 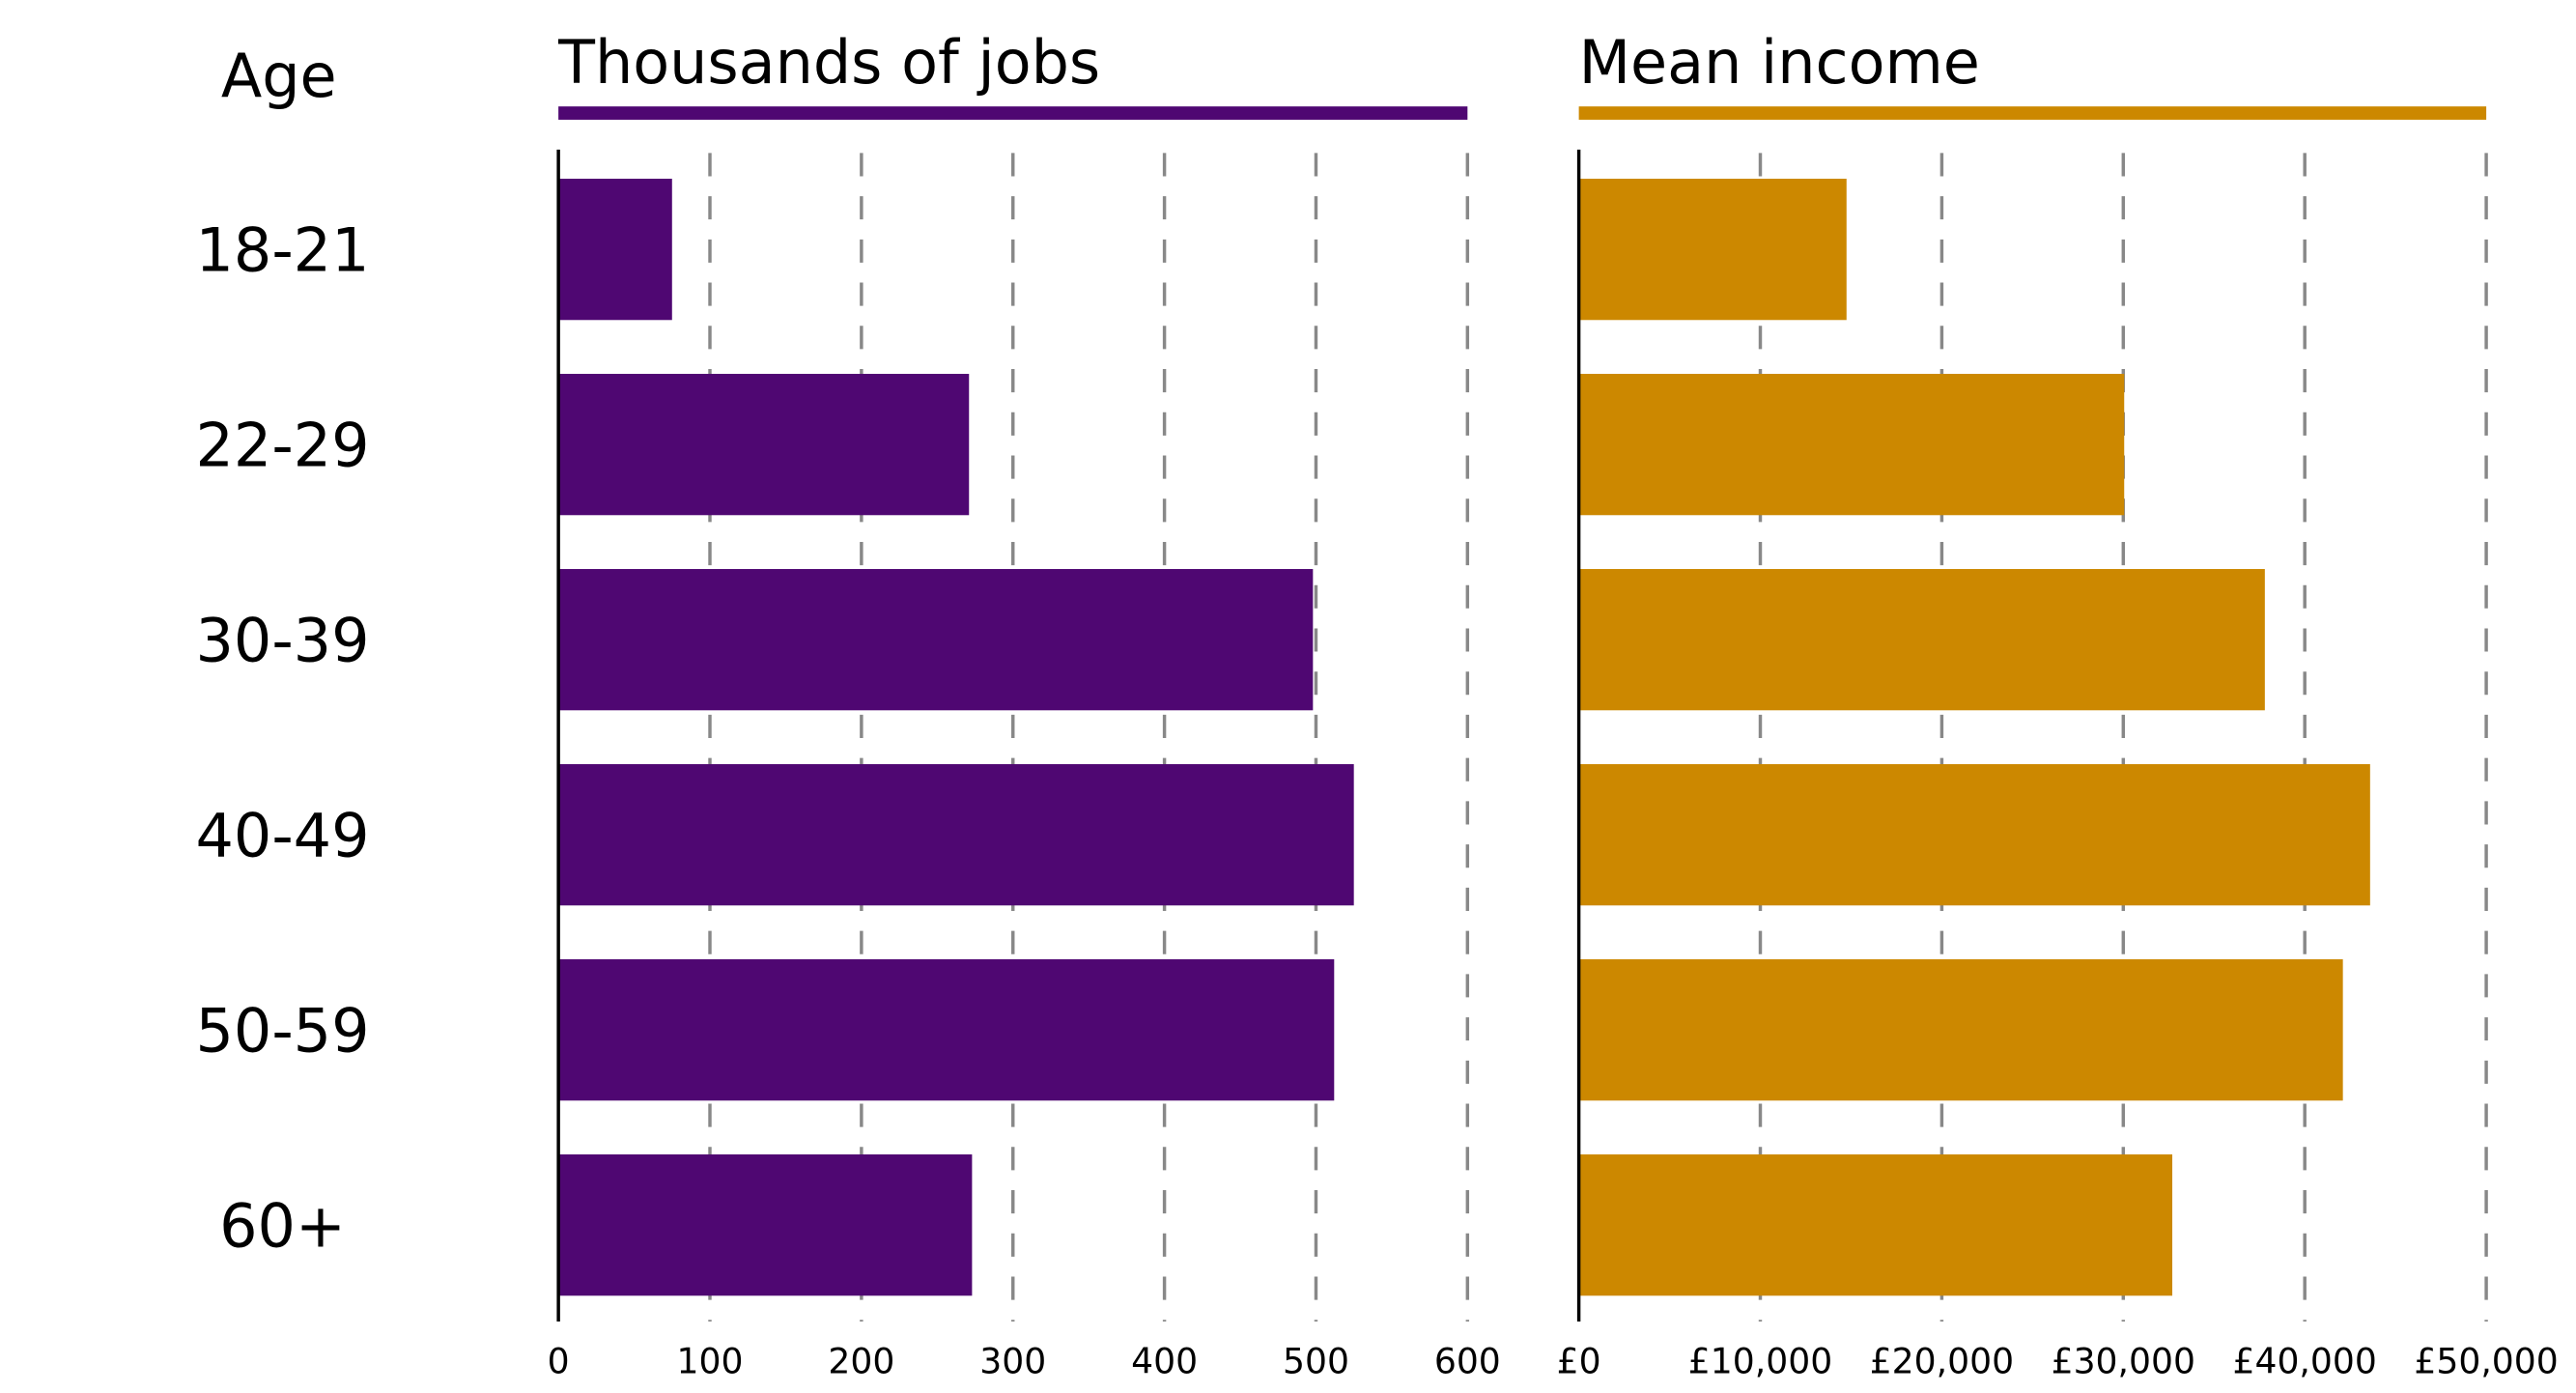 What do you see at coordinates (283, 1031) in the screenshot?
I see `category-label: 50-59` at bounding box center [283, 1031].